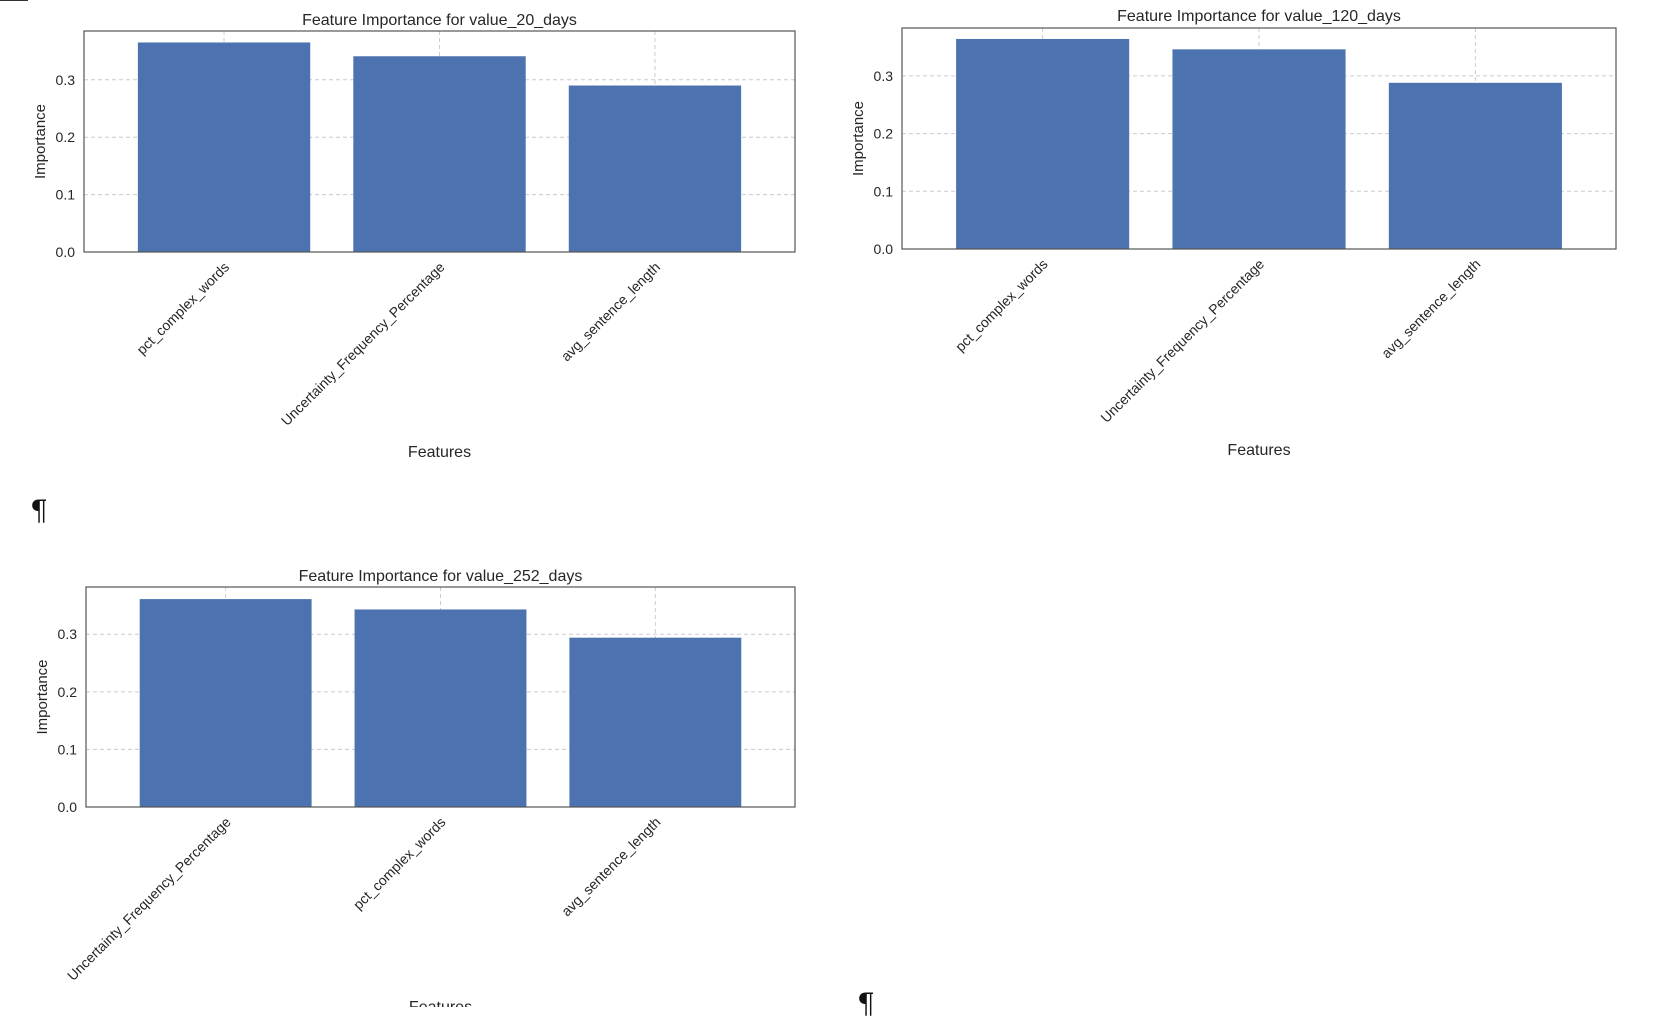 The width and height of the screenshot is (1653, 1020). What do you see at coordinates (1259, 16) in the screenshot?
I see `chart-title: Feature Importance for value_120_days` at bounding box center [1259, 16].